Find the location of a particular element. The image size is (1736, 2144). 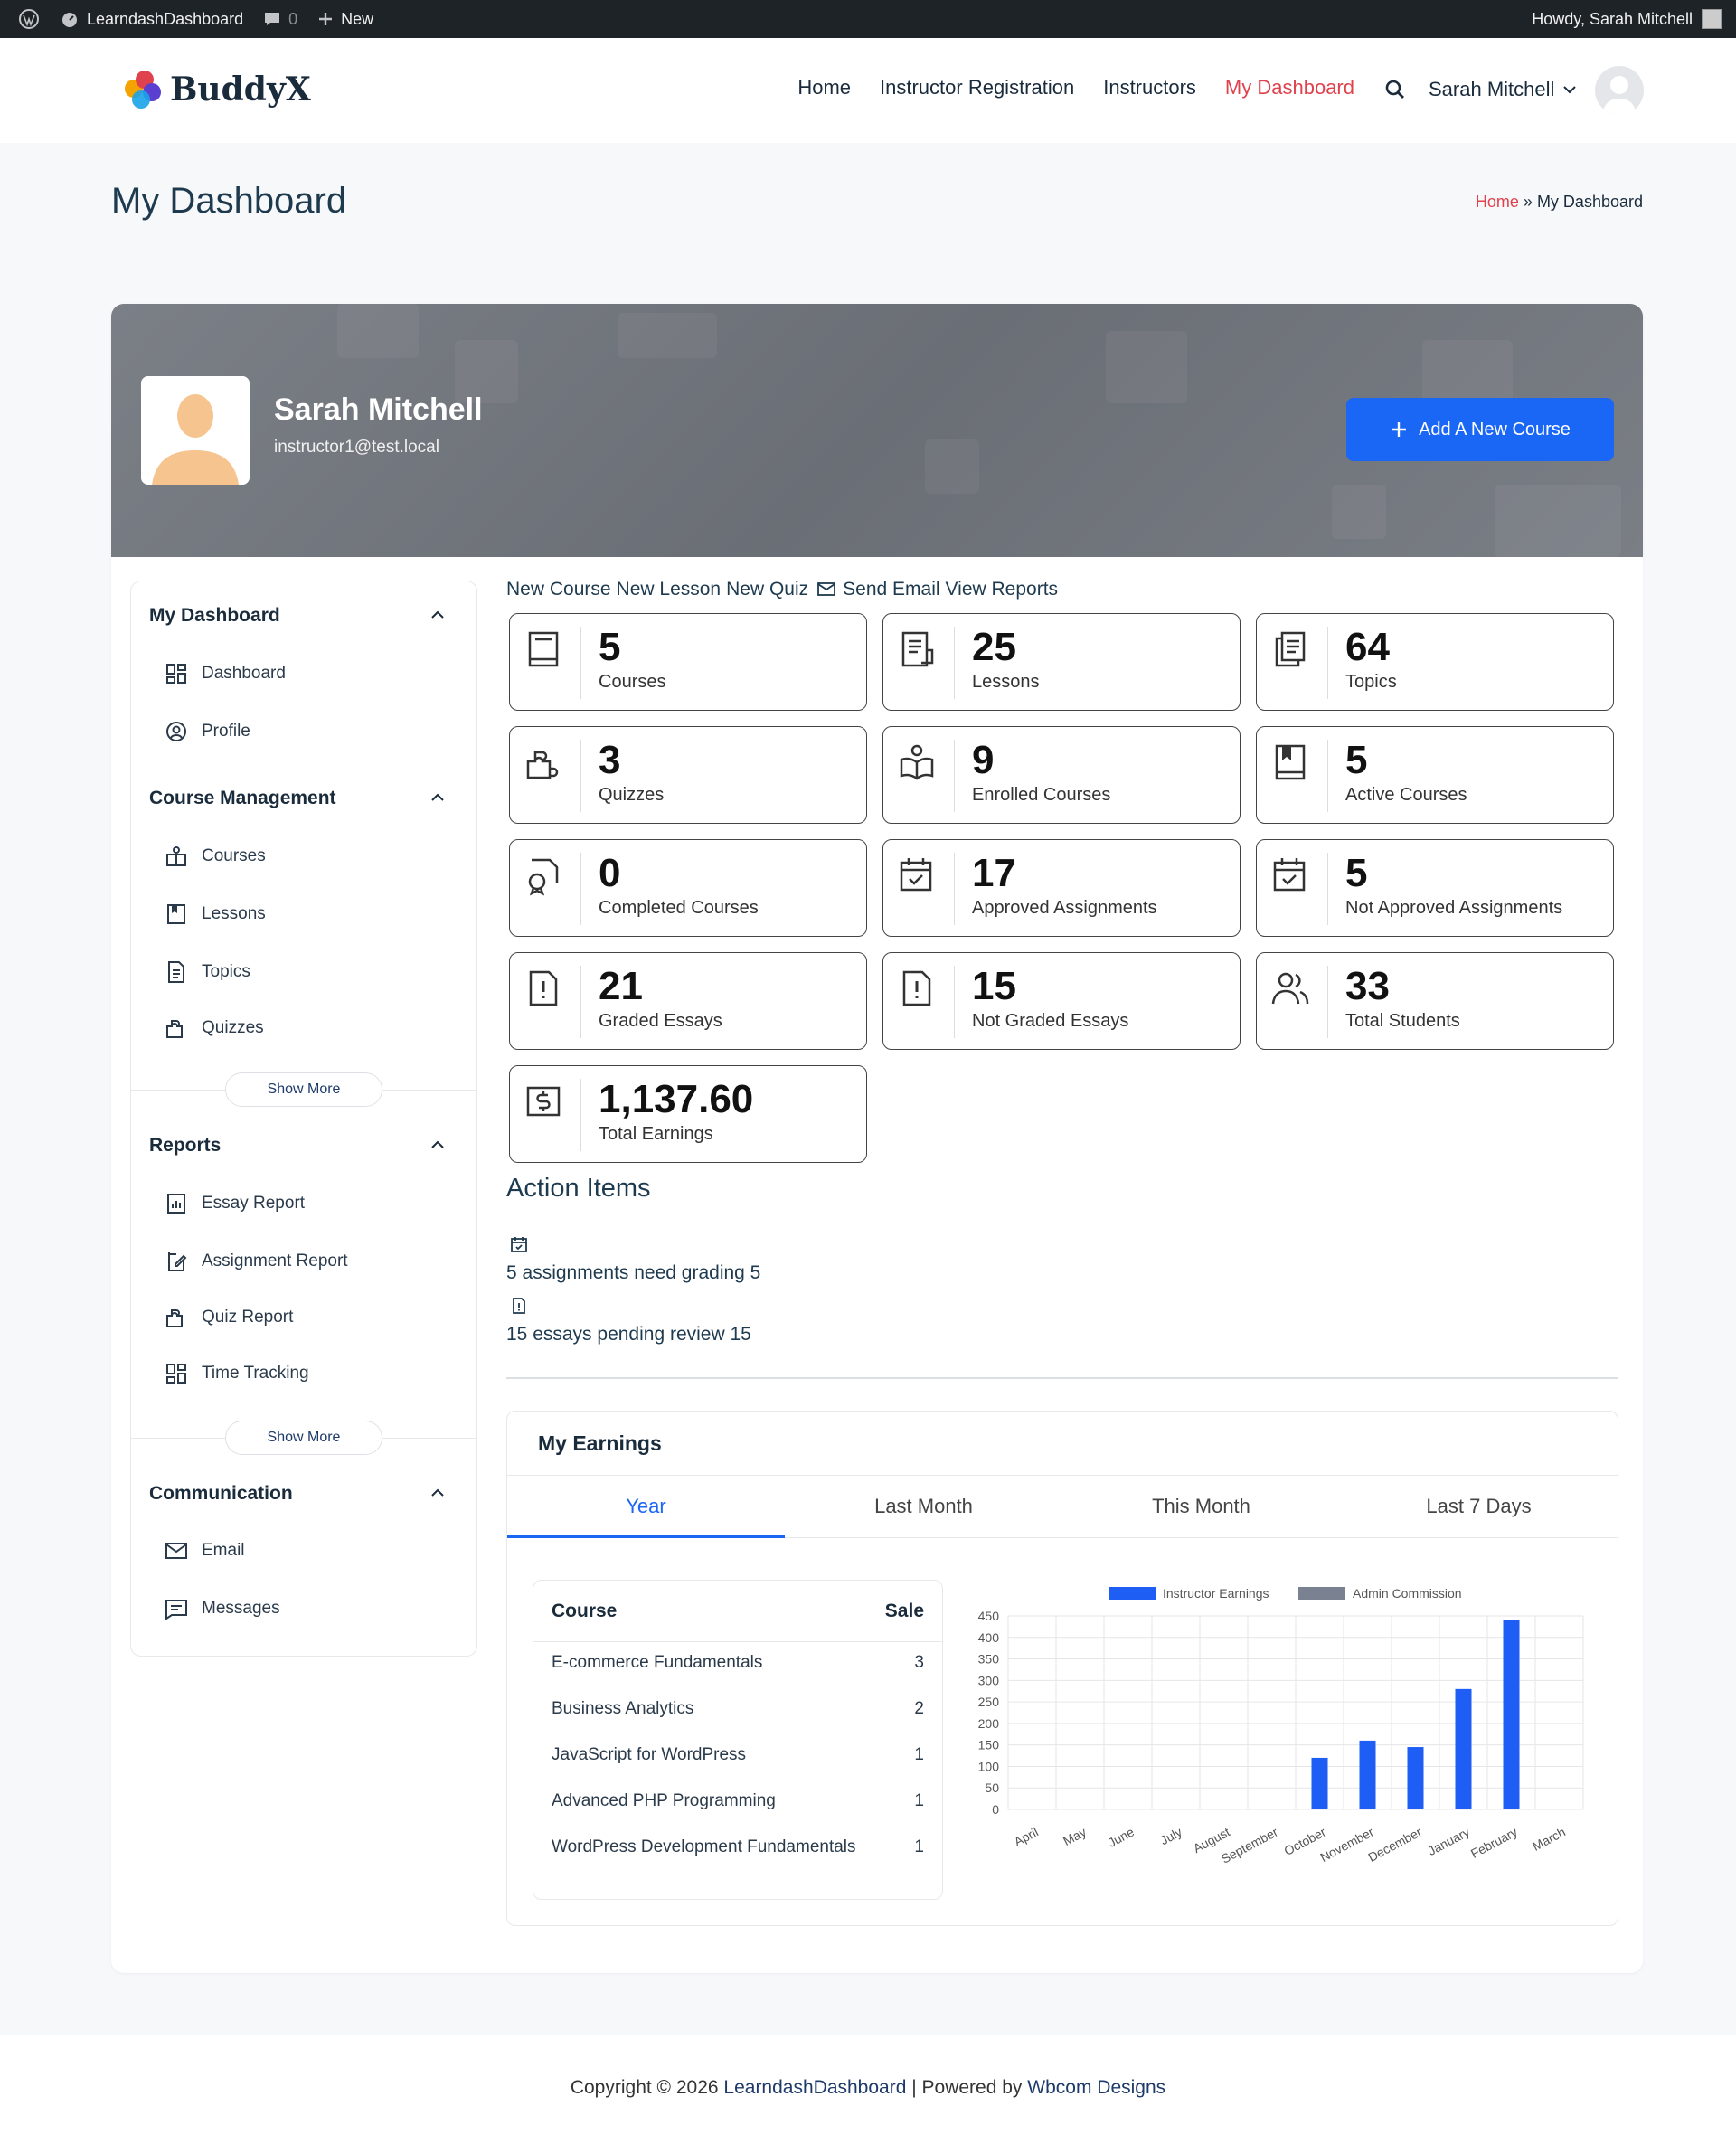

tab-last-month: Last Month is located at coordinates (924, 1506).